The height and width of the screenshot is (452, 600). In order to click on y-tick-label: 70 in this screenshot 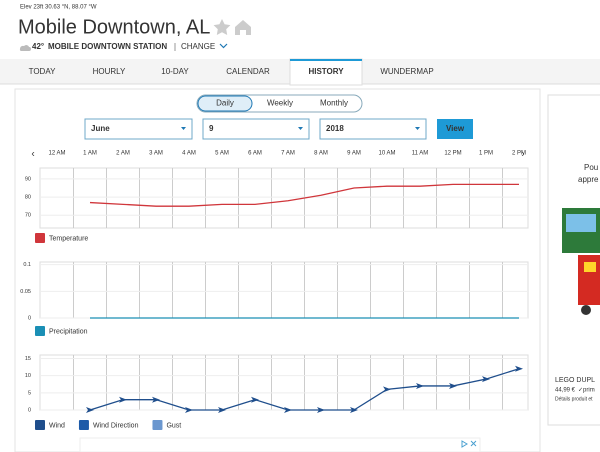, I will do `click(28, 216)`.